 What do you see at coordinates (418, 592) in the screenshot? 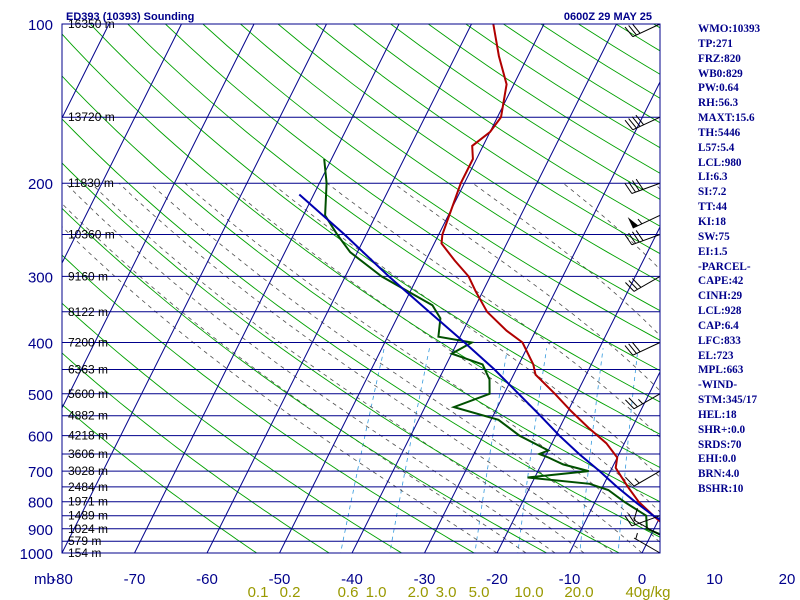
I see `mixing-label-4: 2.0` at bounding box center [418, 592].